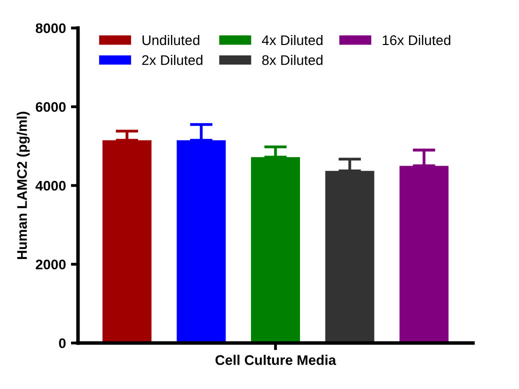  What do you see at coordinates (51, 265) in the screenshot?
I see `y-tick-label: 2000` at bounding box center [51, 265].